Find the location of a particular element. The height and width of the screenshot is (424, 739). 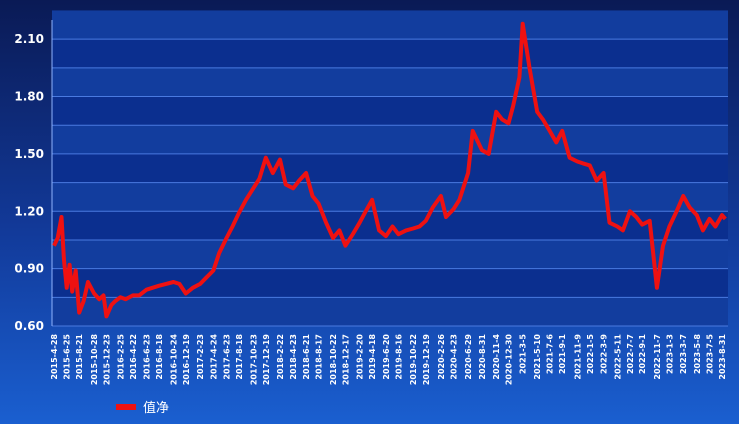

x-tick-label: 2017-4-24 is located at coordinates (213, 357).